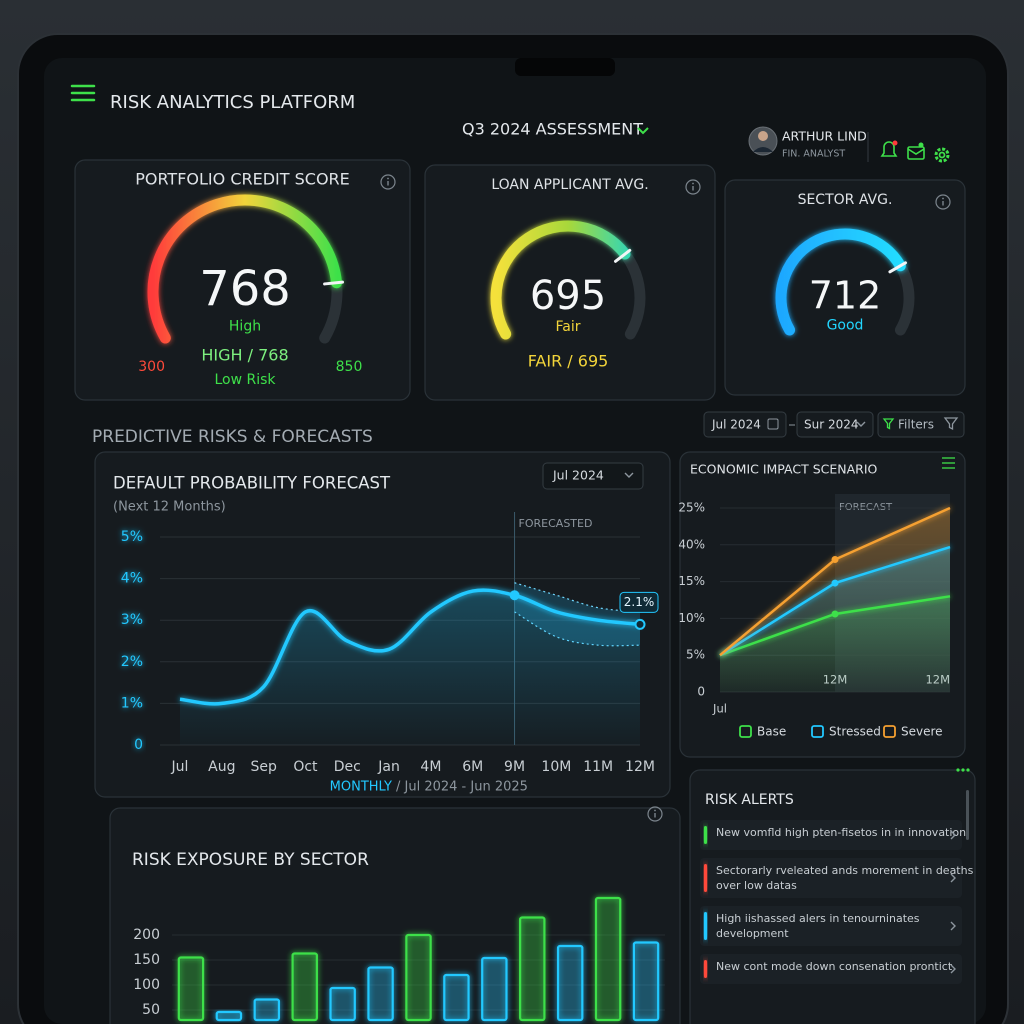  I want to click on chart-subtitle: (Next 12 Months), so click(169, 507).